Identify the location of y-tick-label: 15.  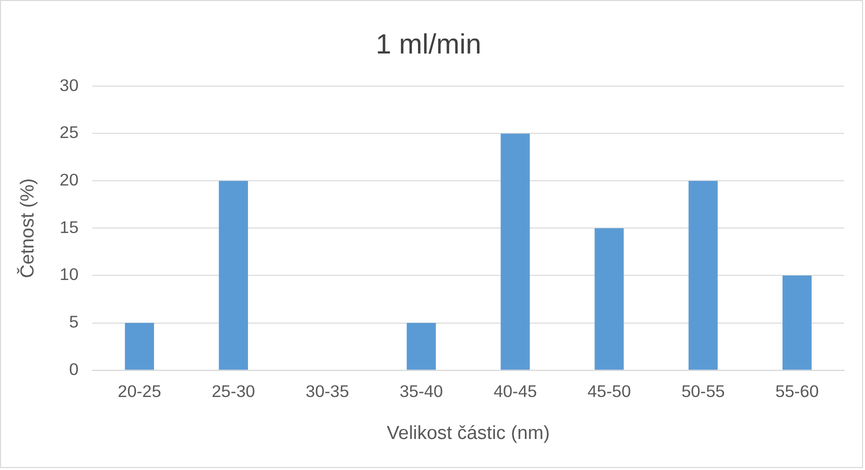
(69, 227).